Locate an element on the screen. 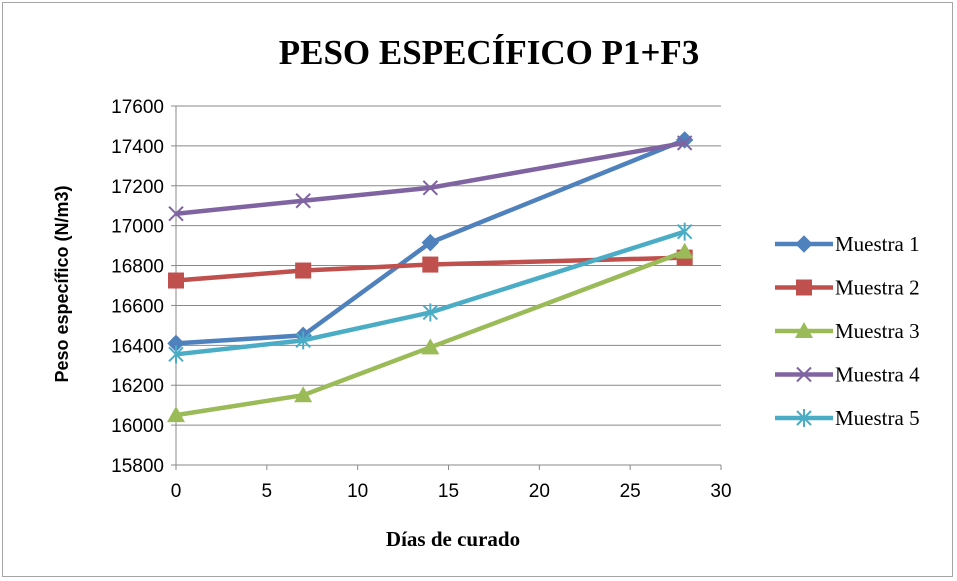  legend-item: Muestra 4 is located at coordinates (847, 375).